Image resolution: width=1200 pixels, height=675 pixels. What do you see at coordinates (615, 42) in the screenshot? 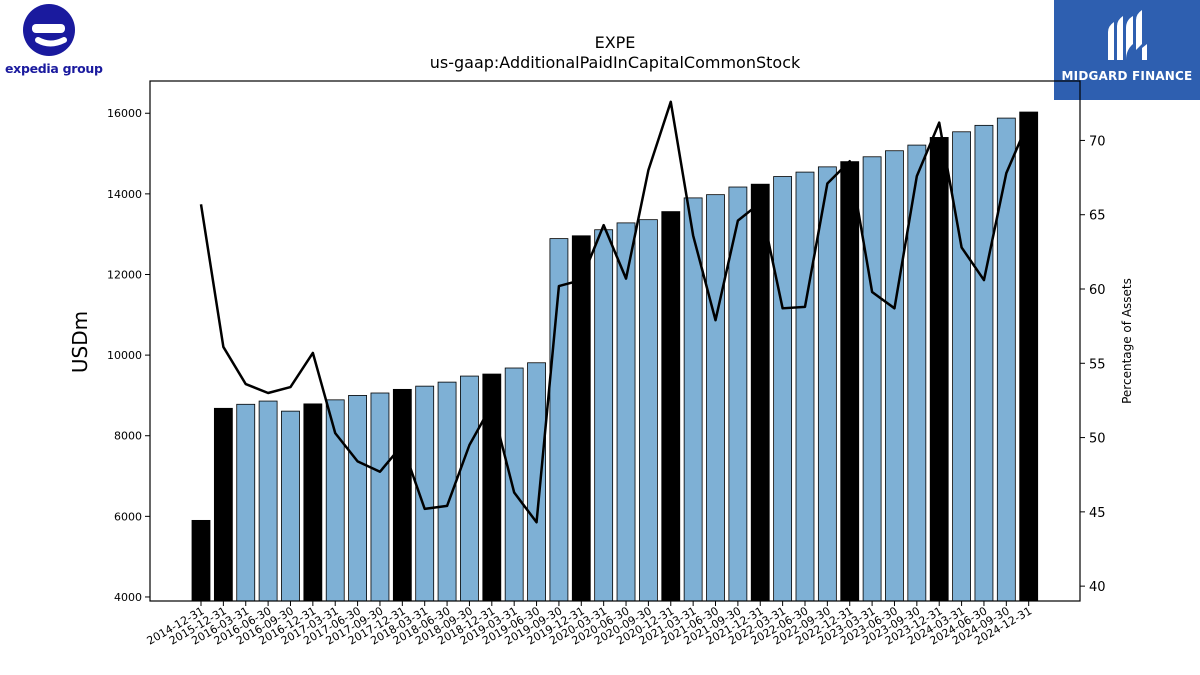
I see `chart-title: EXPE` at bounding box center [615, 42].